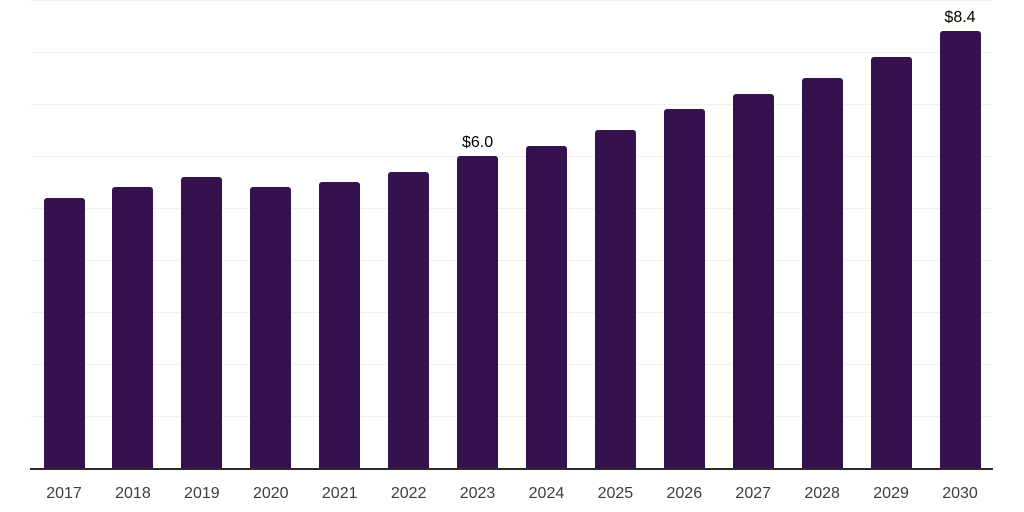 The height and width of the screenshot is (512, 1024). I want to click on bar-2030, so click(960, 249).